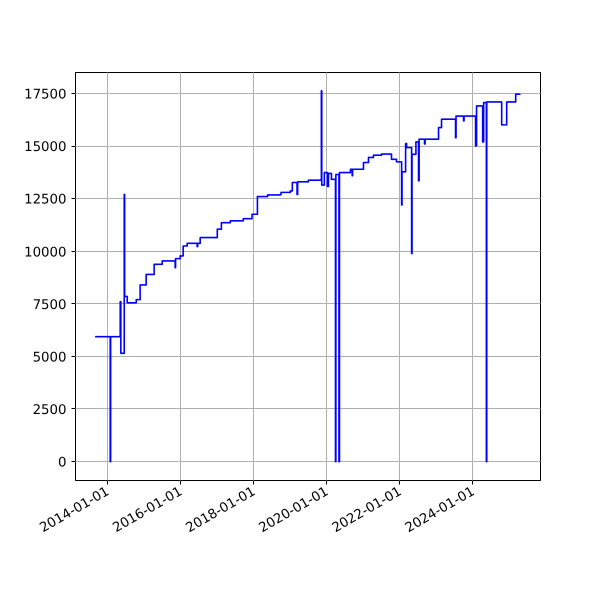 The height and width of the screenshot is (600, 600). I want to click on y-tick-label: 12500, so click(45, 200).